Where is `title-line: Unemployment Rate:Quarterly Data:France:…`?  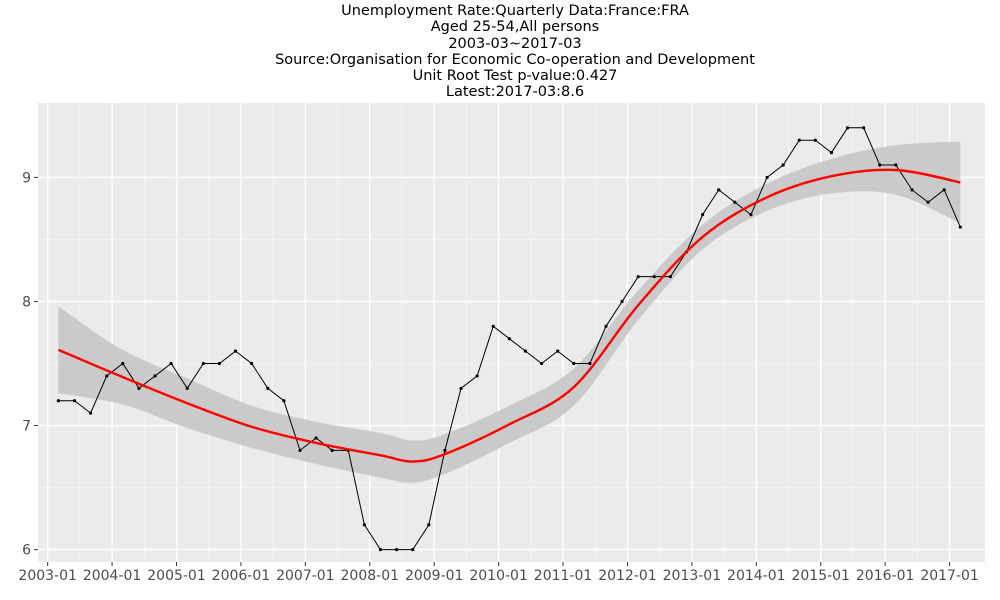
title-line: Unemployment Rate:Quarterly Data:France:… is located at coordinates (515, 11).